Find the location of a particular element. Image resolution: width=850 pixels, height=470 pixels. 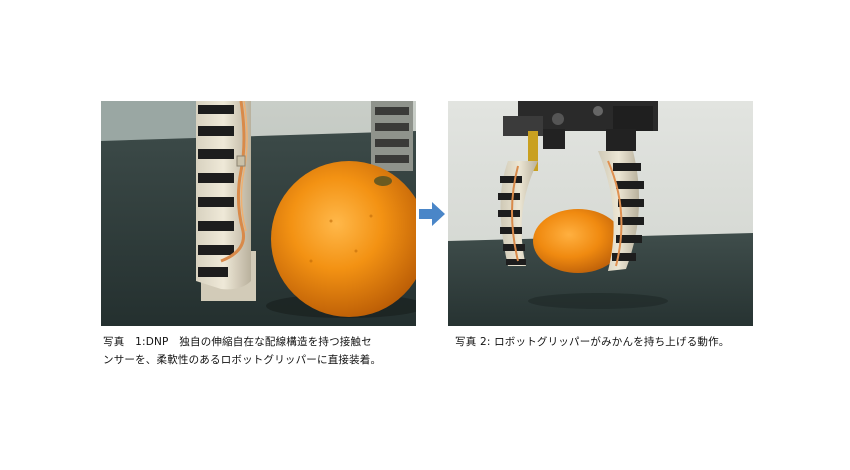

caption-line: 写真 1:DNP 独自の伸縮自在な配線構造を持つ接触セ is located at coordinates (237, 342).